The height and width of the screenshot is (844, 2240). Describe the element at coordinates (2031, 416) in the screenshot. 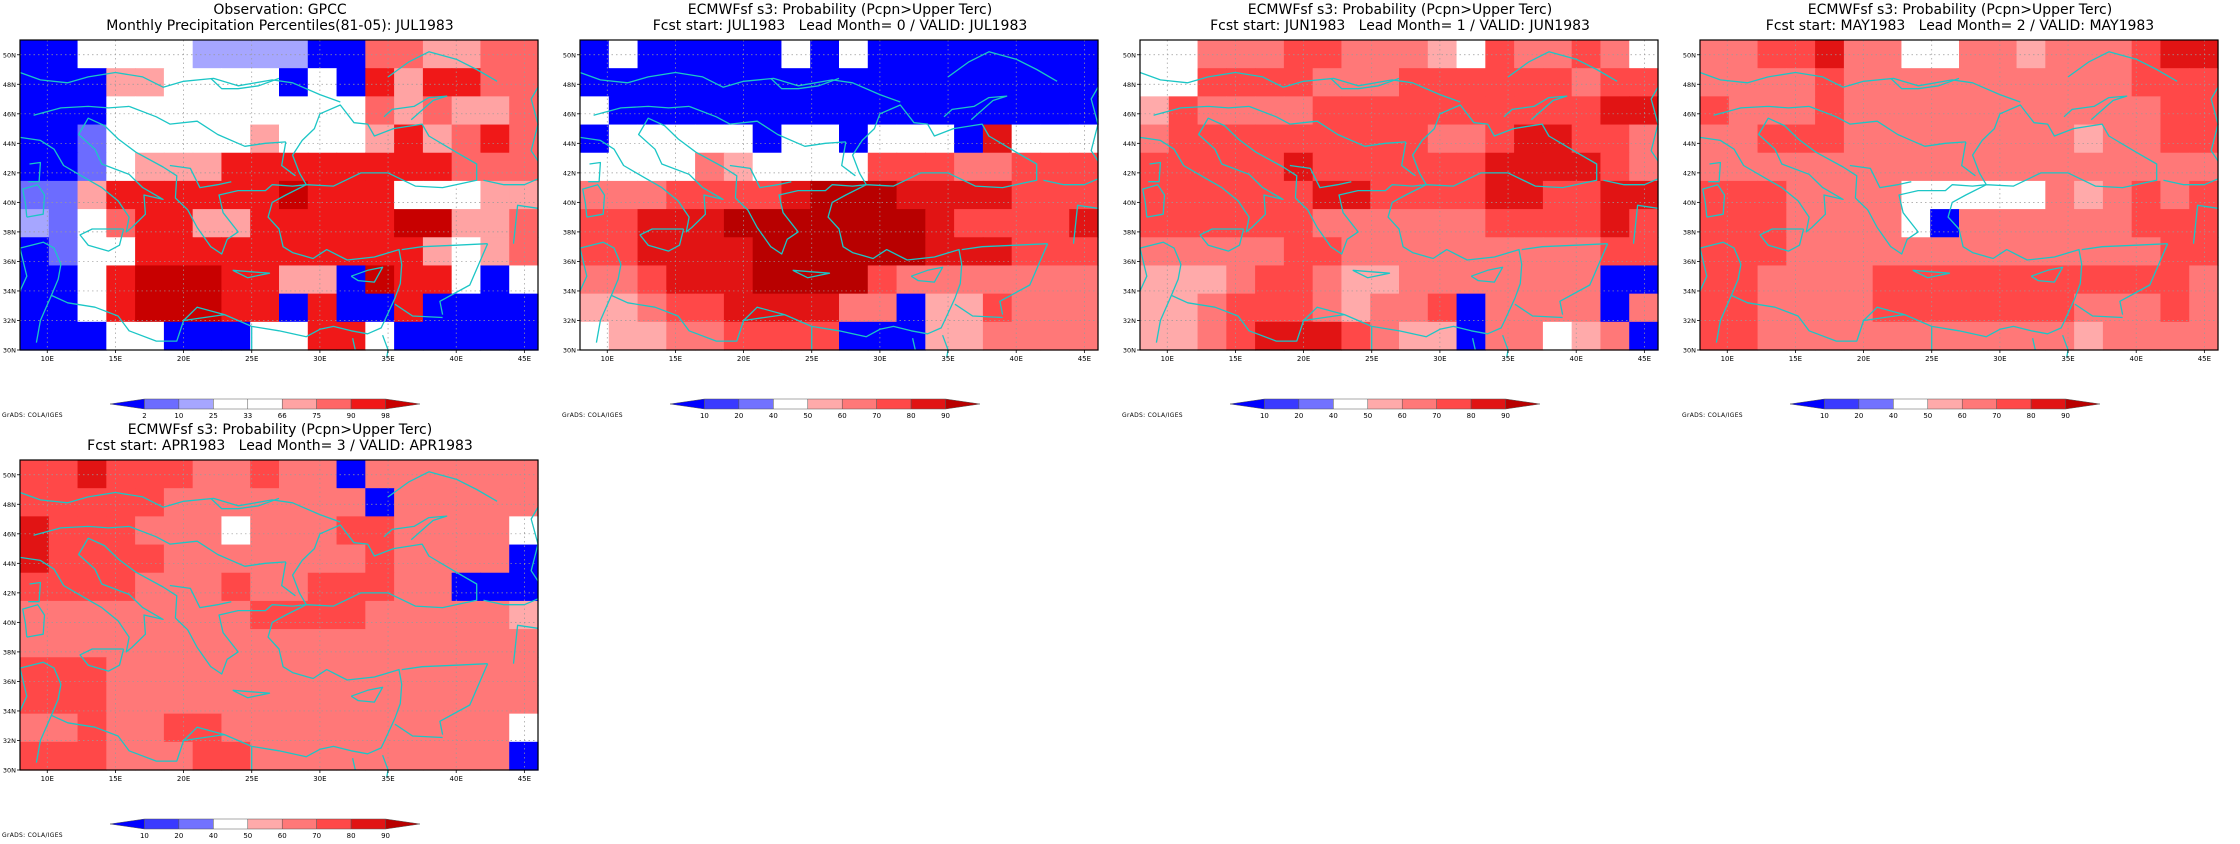

I see `colorbar-label: 80` at that location.